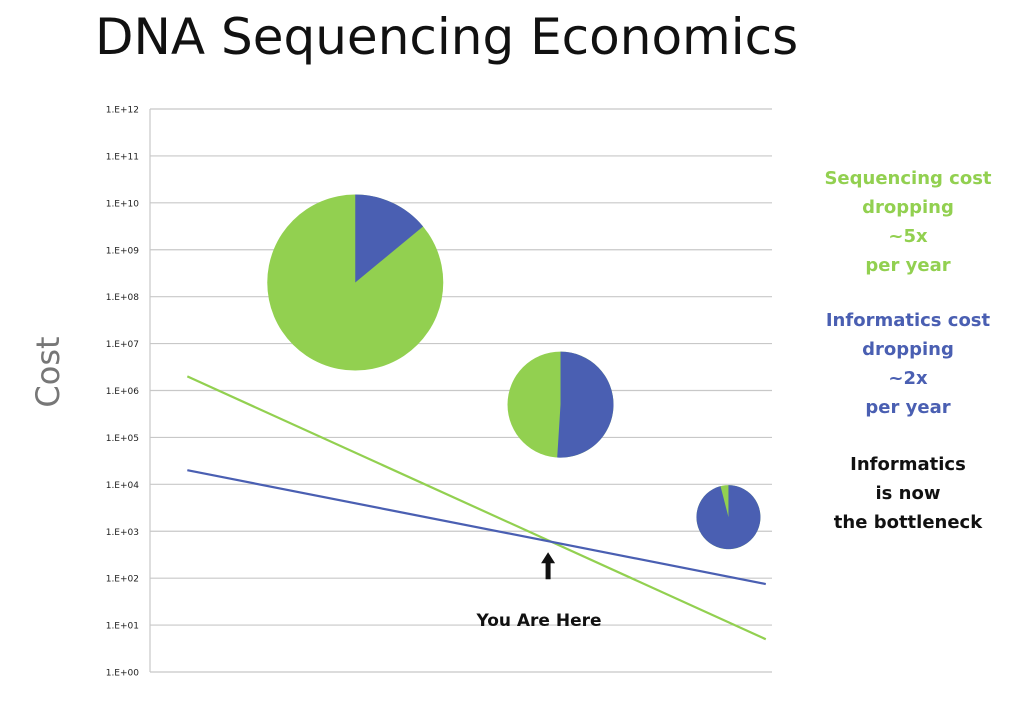 The width and height of the screenshot is (1016, 711). Describe the element at coordinates (122, 533) in the screenshot. I see `y-tick-label: 1.E+03` at that location.